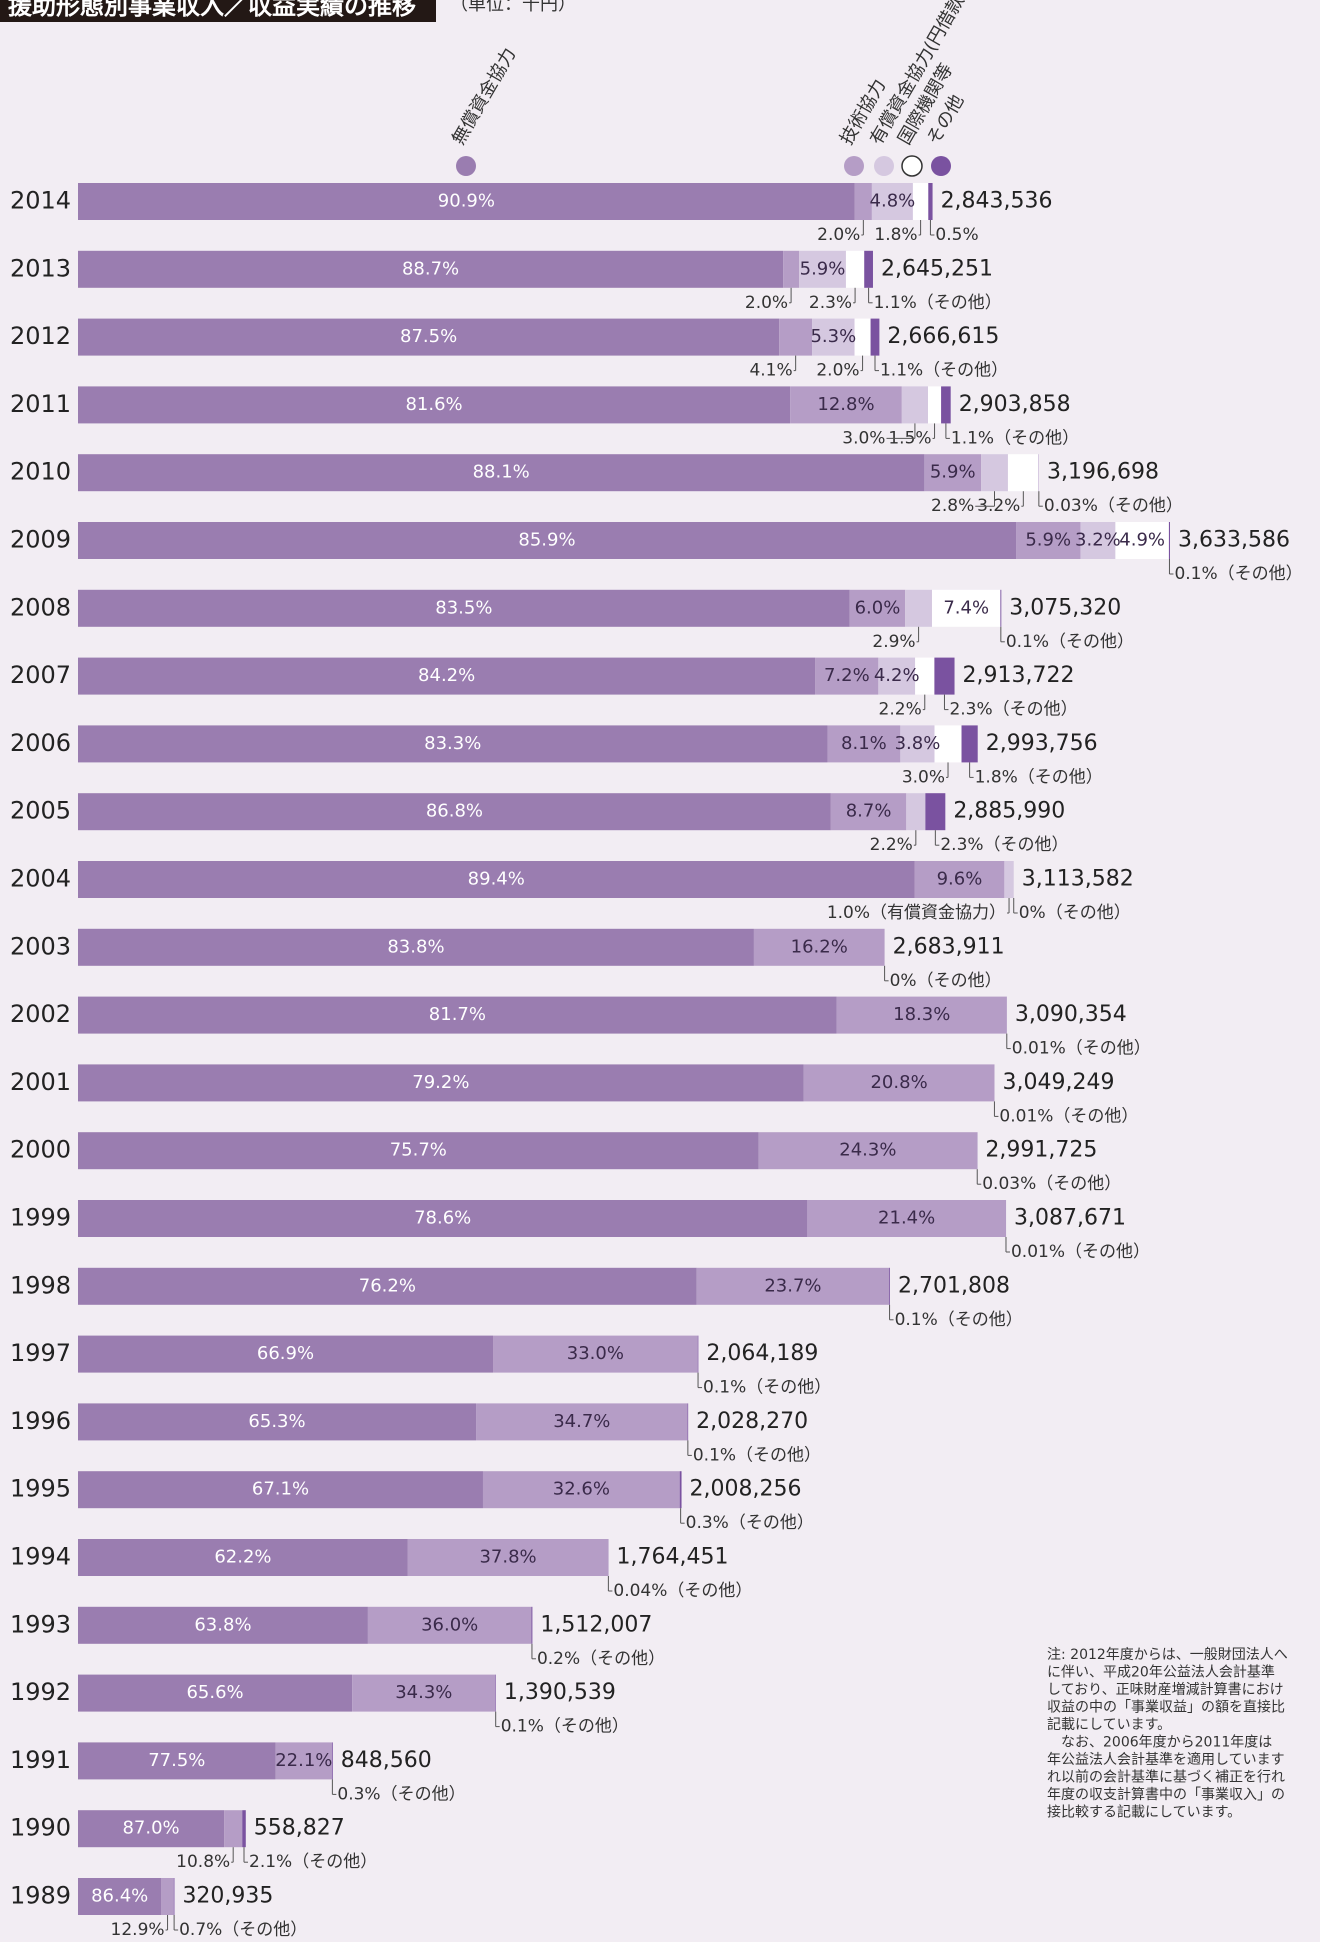 This screenshot has width=1320, height=1942. I want to click on data-label: 76.2%, so click(387, 1285).